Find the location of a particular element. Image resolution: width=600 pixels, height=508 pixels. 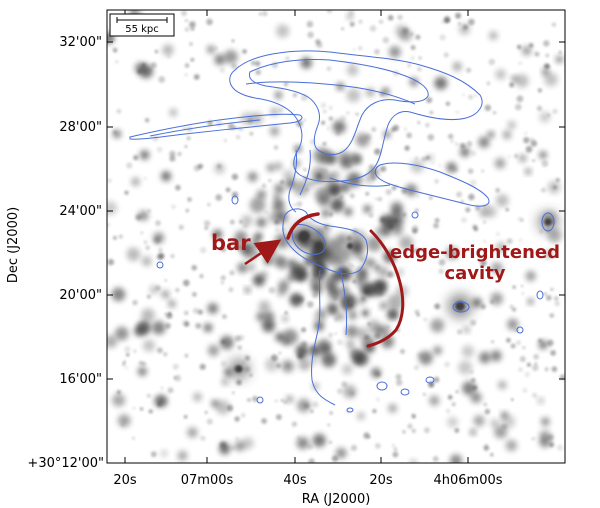

x-tick-label: 20s is located at coordinates (381, 480).